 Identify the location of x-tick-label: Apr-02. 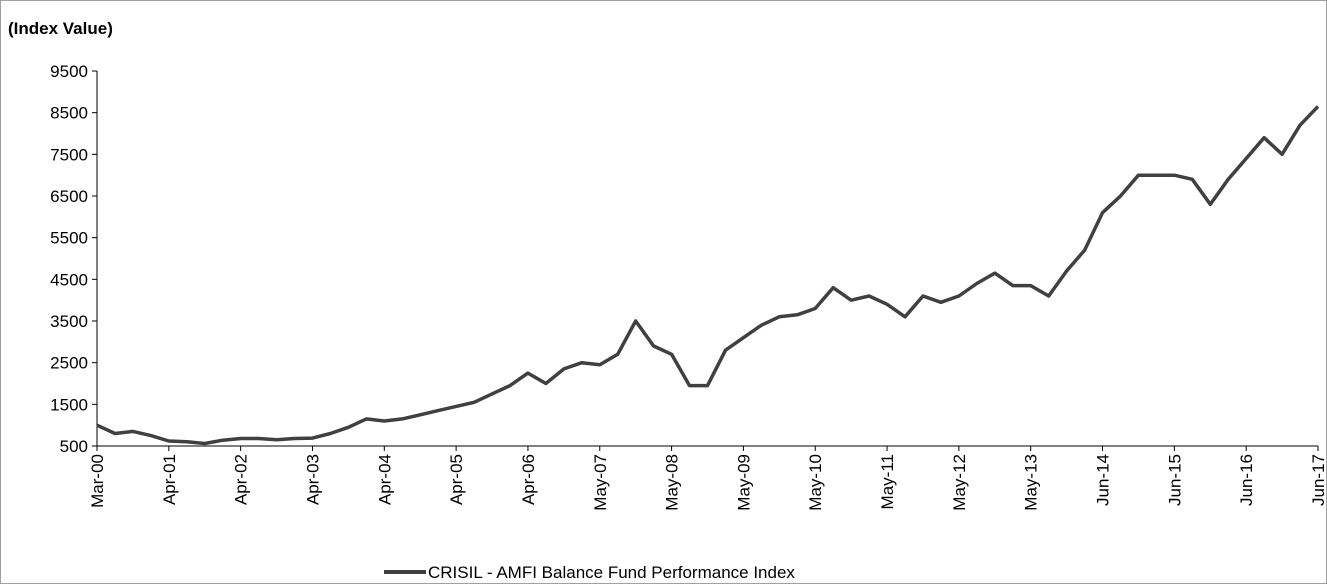
(241, 479).